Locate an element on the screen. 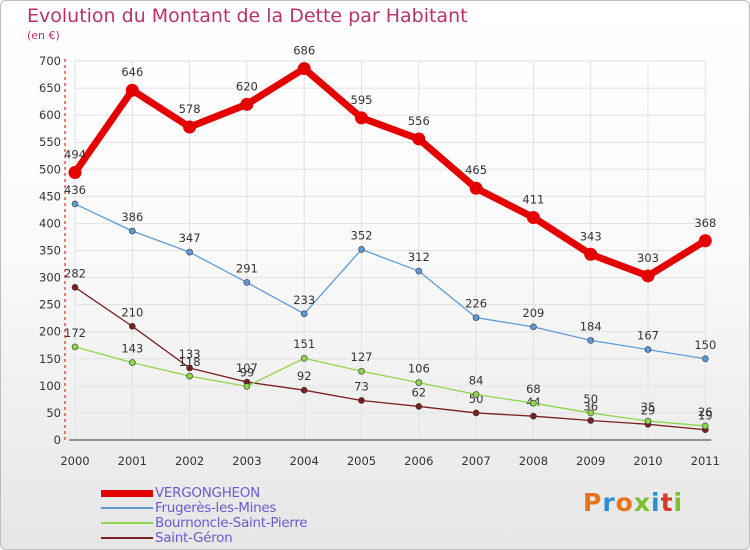 The image size is (750, 550). data-label: 556 is located at coordinates (419, 121).